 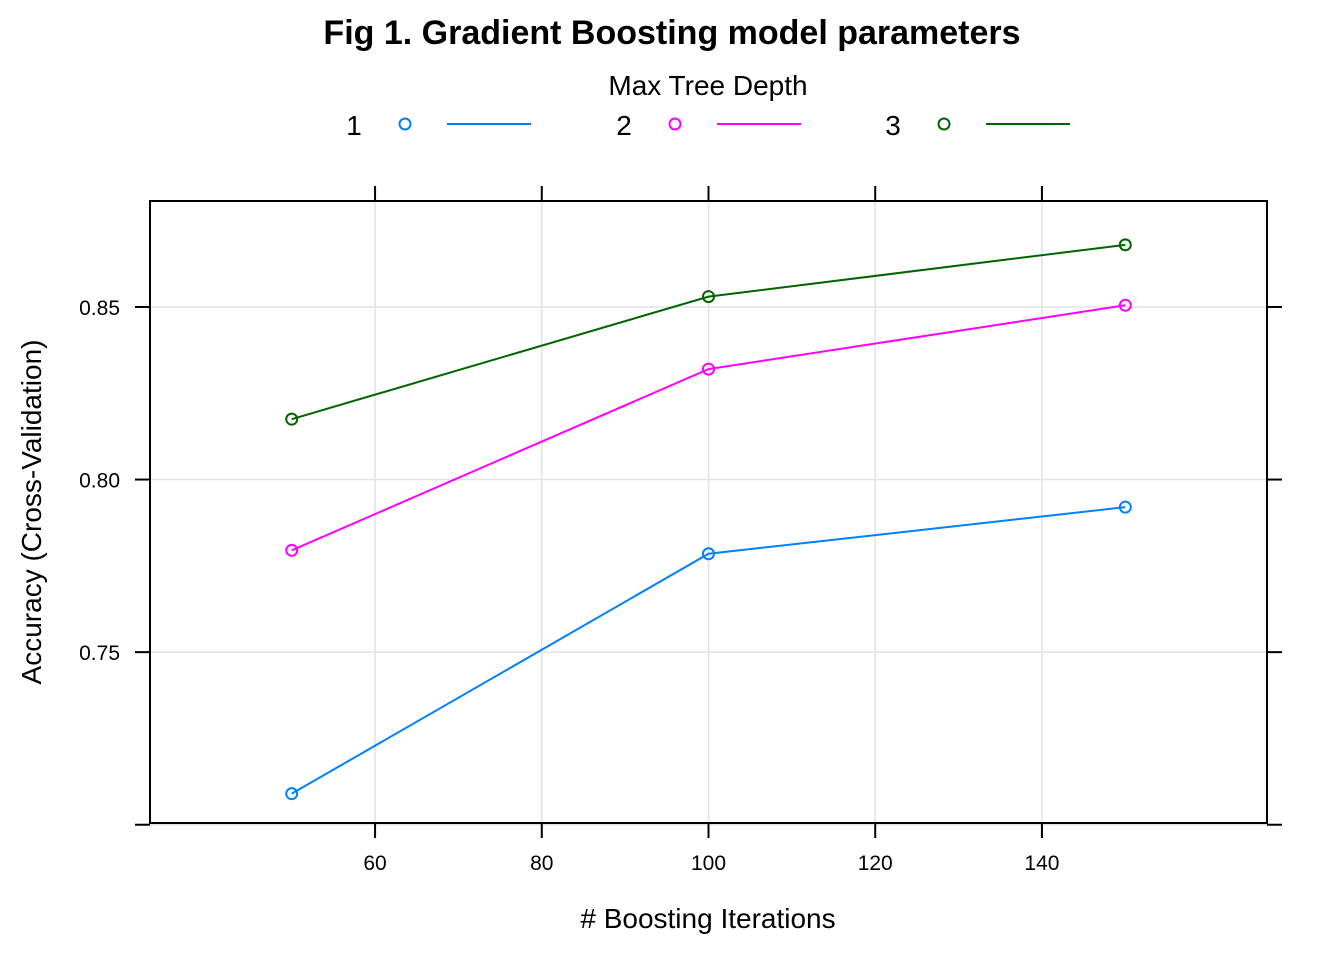 What do you see at coordinates (31, 512) in the screenshot?
I see `y-axis-label: Accuracy (Cross-Validation)` at bounding box center [31, 512].